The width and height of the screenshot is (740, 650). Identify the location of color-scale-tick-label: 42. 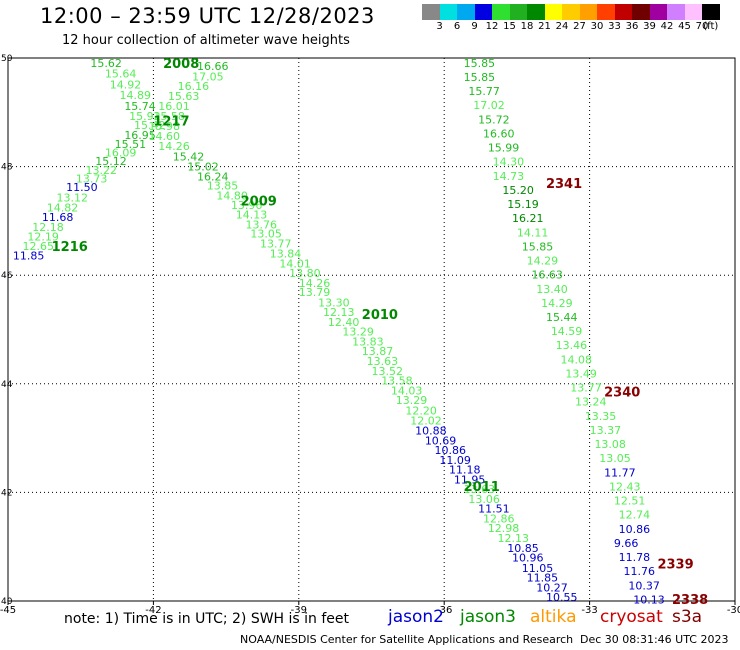
(667, 26).